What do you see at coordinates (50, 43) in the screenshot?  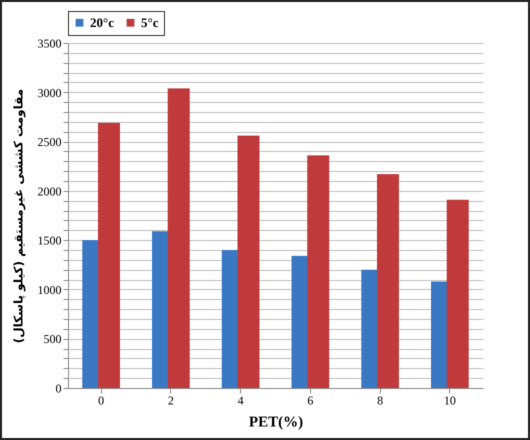 I see `y-tick-label: 3500` at bounding box center [50, 43].